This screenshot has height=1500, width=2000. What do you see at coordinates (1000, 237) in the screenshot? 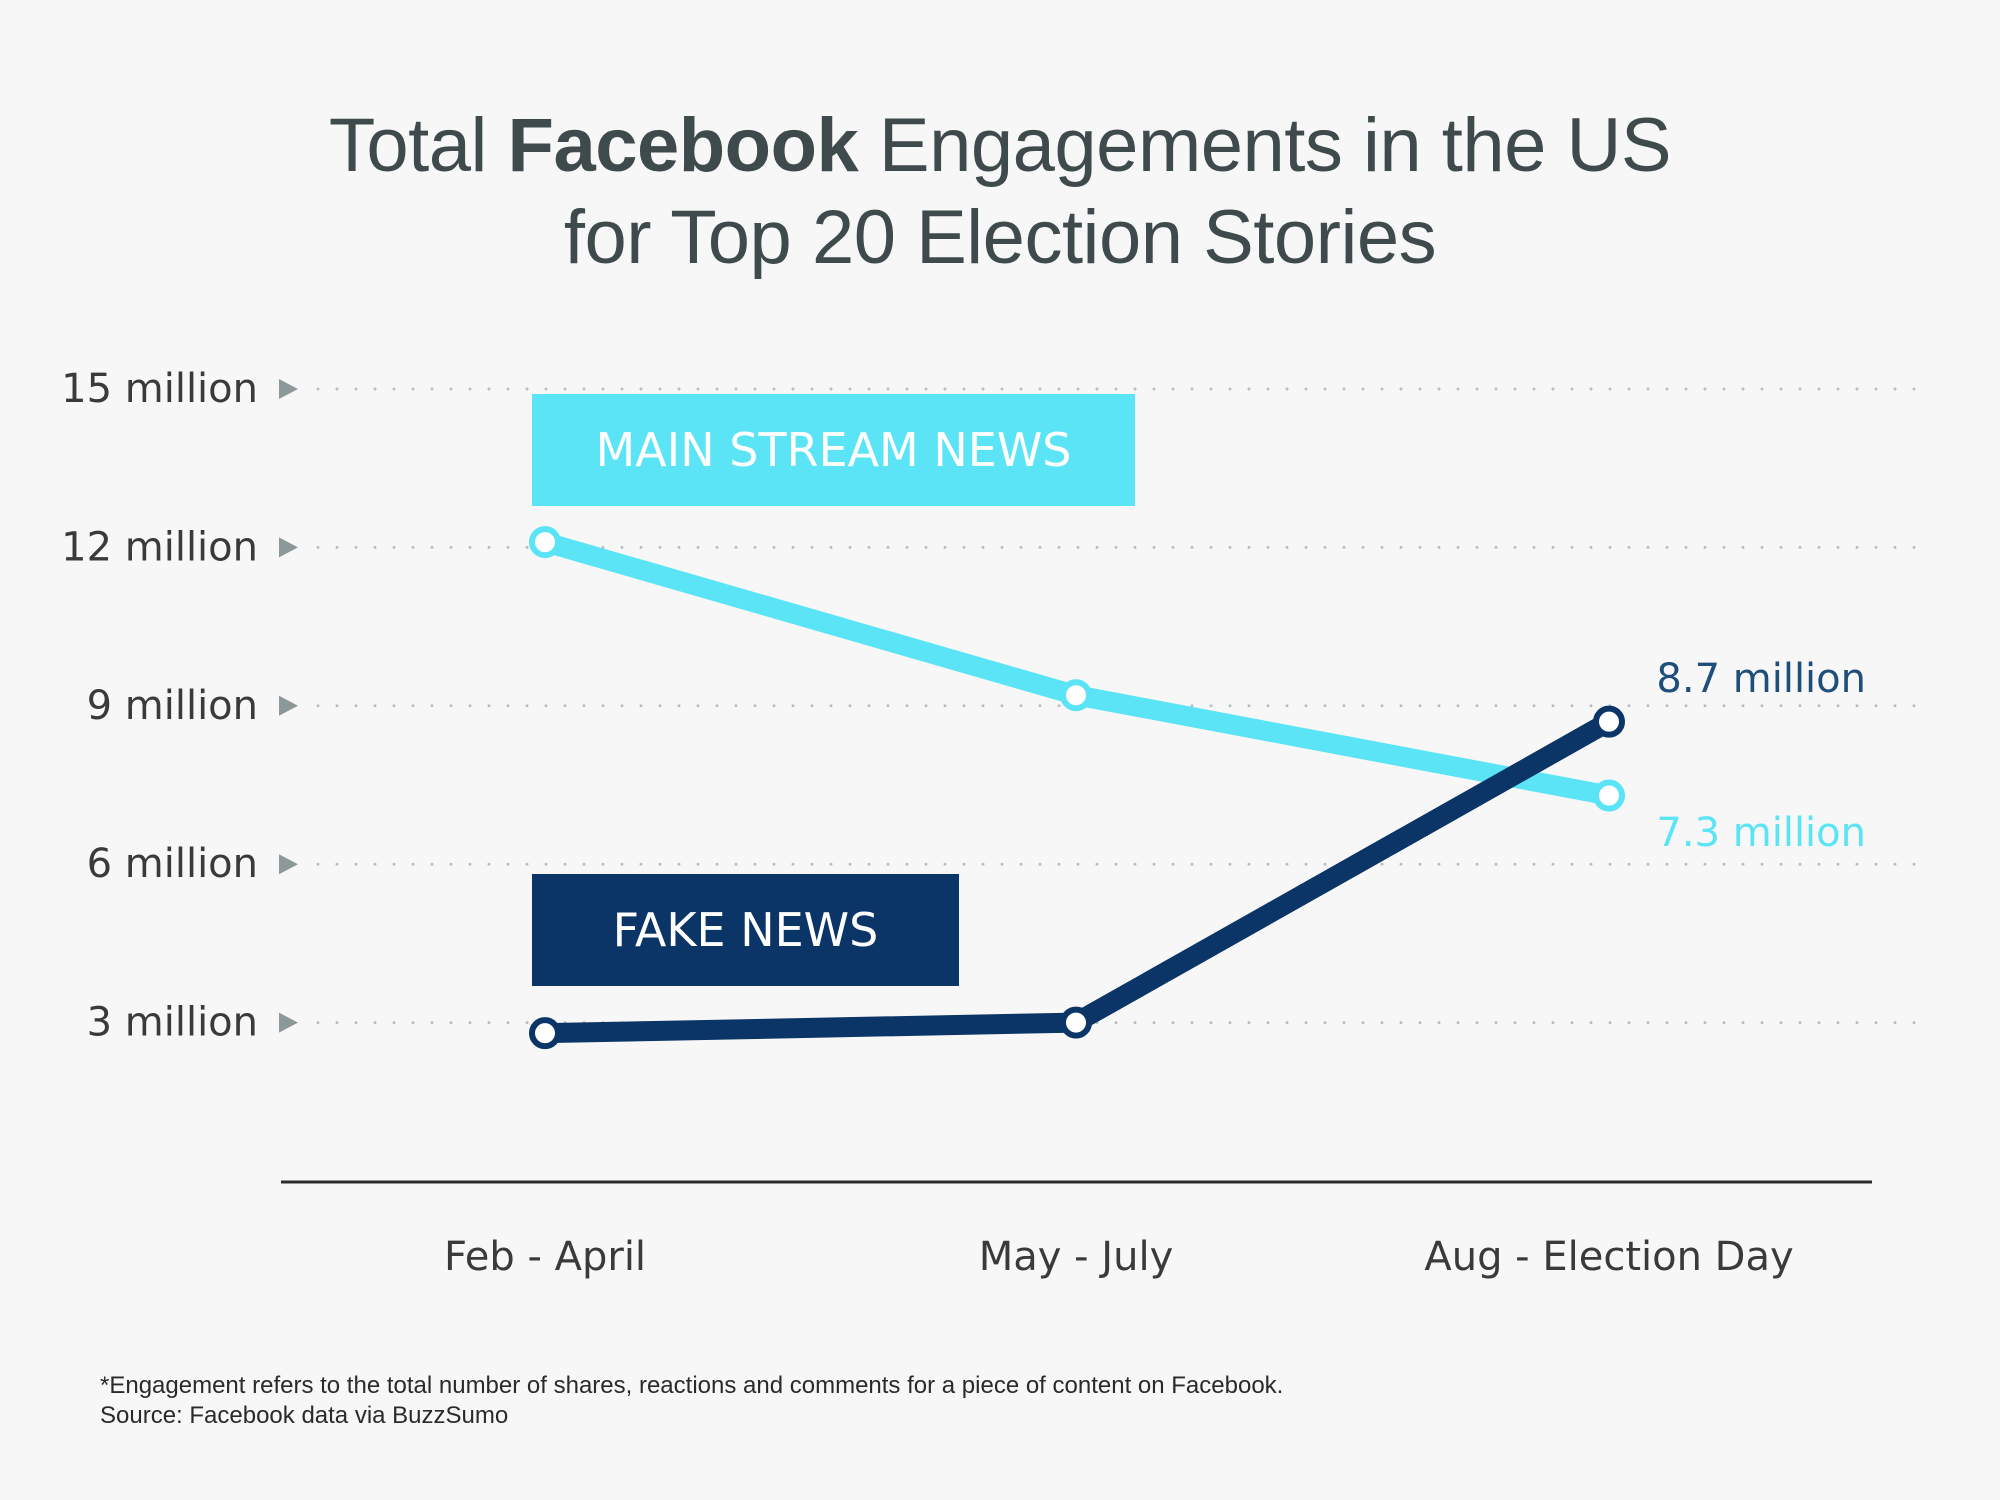
I see `title-line-2: for Top 20 Election Stories` at bounding box center [1000, 237].